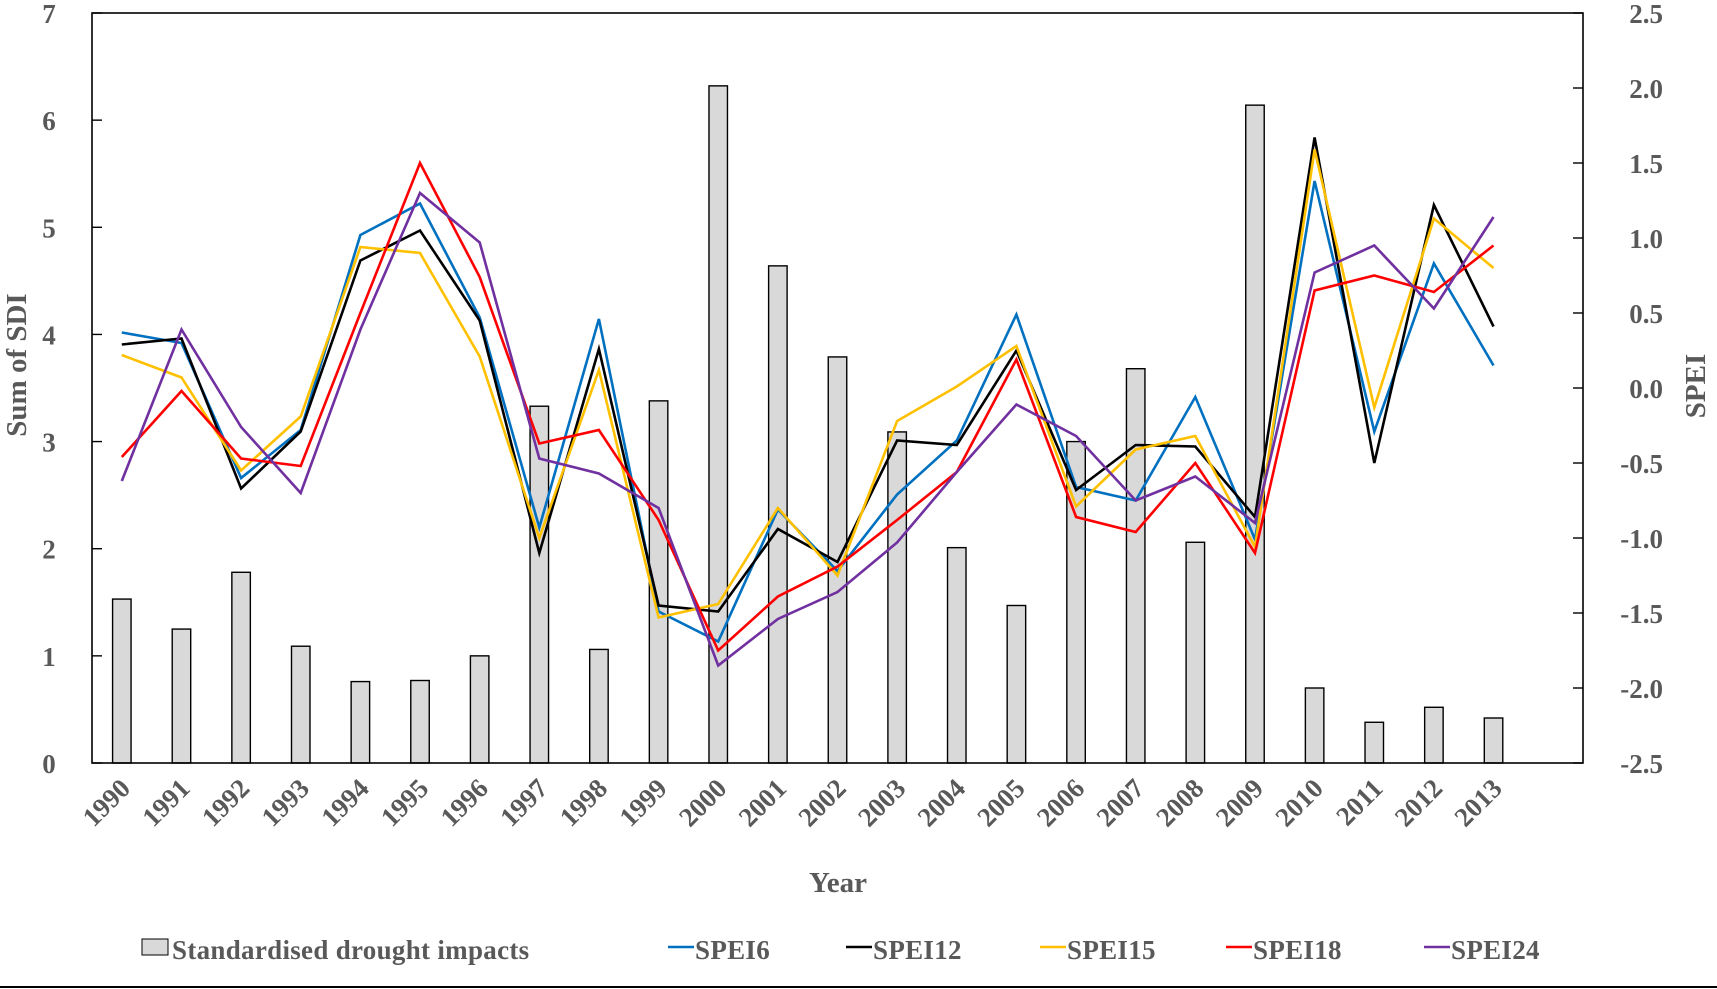  I want to click on left-tick-label: 2, so click(49, 550).